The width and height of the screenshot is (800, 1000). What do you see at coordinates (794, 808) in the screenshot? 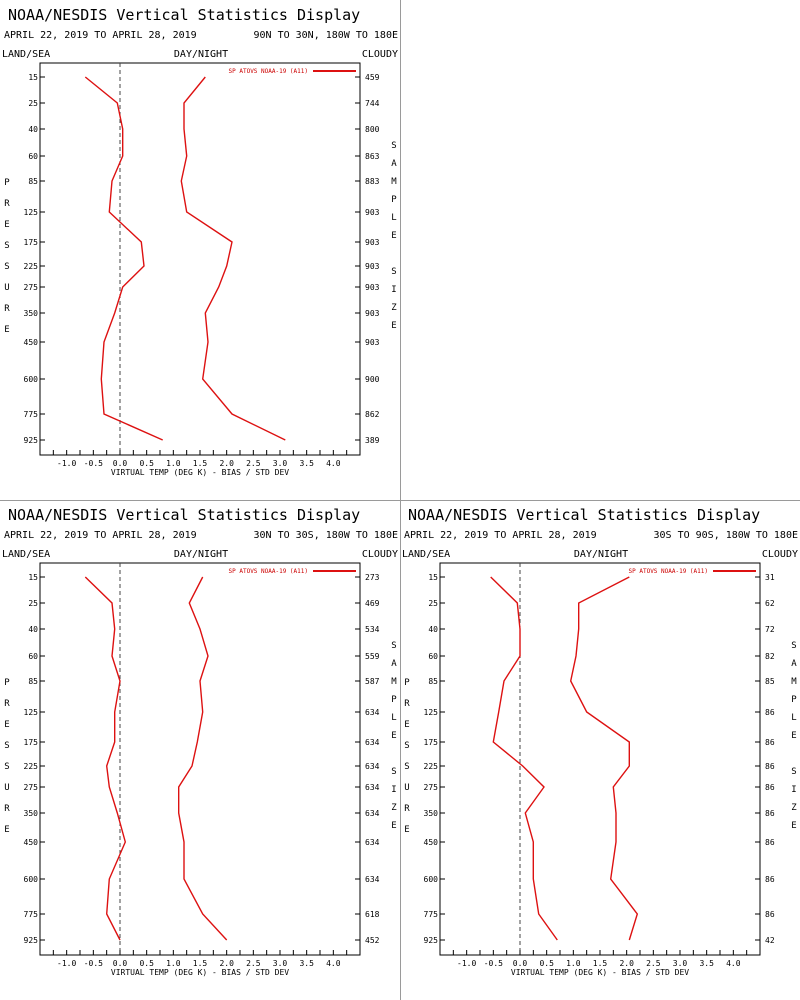
I see `sample-size-axis-letter: Z` at bounding box center [794, 808].